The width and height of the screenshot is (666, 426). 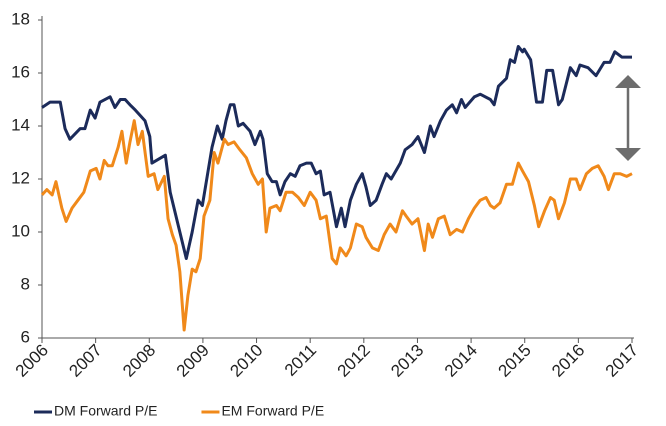 What do you see at coordinates (193, 361) in the screenshot?
I see `x-tick-label: 2009` at bounding box center [193, 361].